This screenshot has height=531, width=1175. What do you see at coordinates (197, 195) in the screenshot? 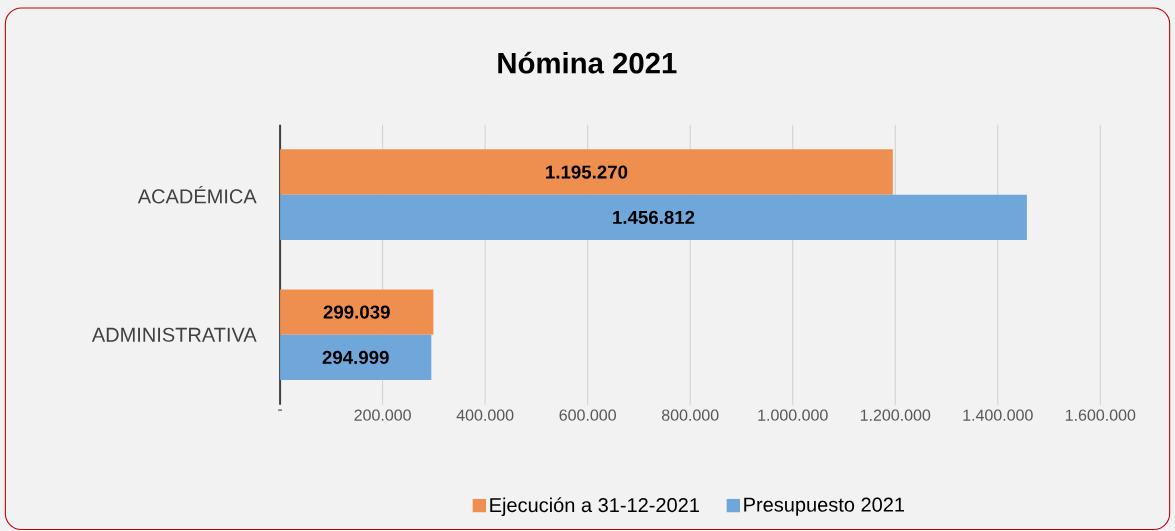
I see `y-tick-label: ACADÉMICA` at bounding box center [197, 195].